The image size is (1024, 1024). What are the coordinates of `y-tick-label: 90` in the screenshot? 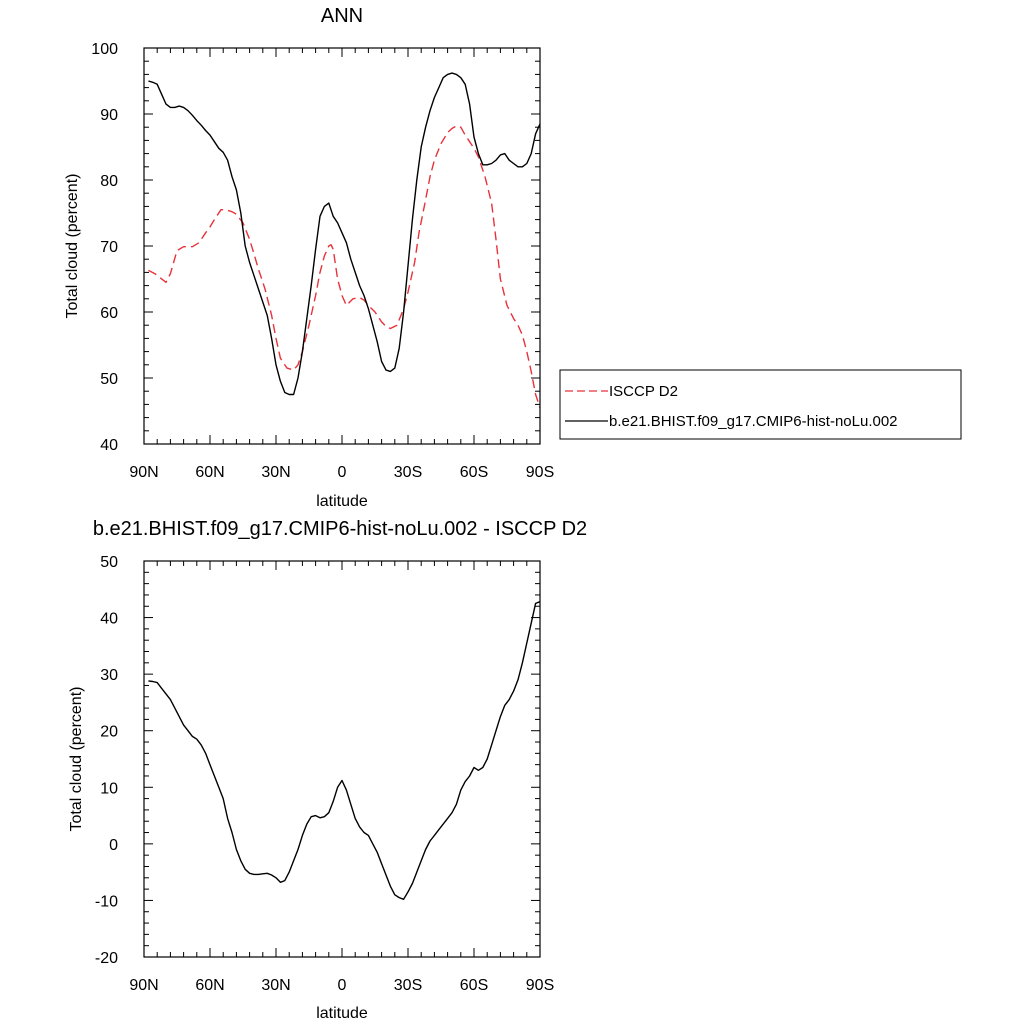 It's located at (109, 115).